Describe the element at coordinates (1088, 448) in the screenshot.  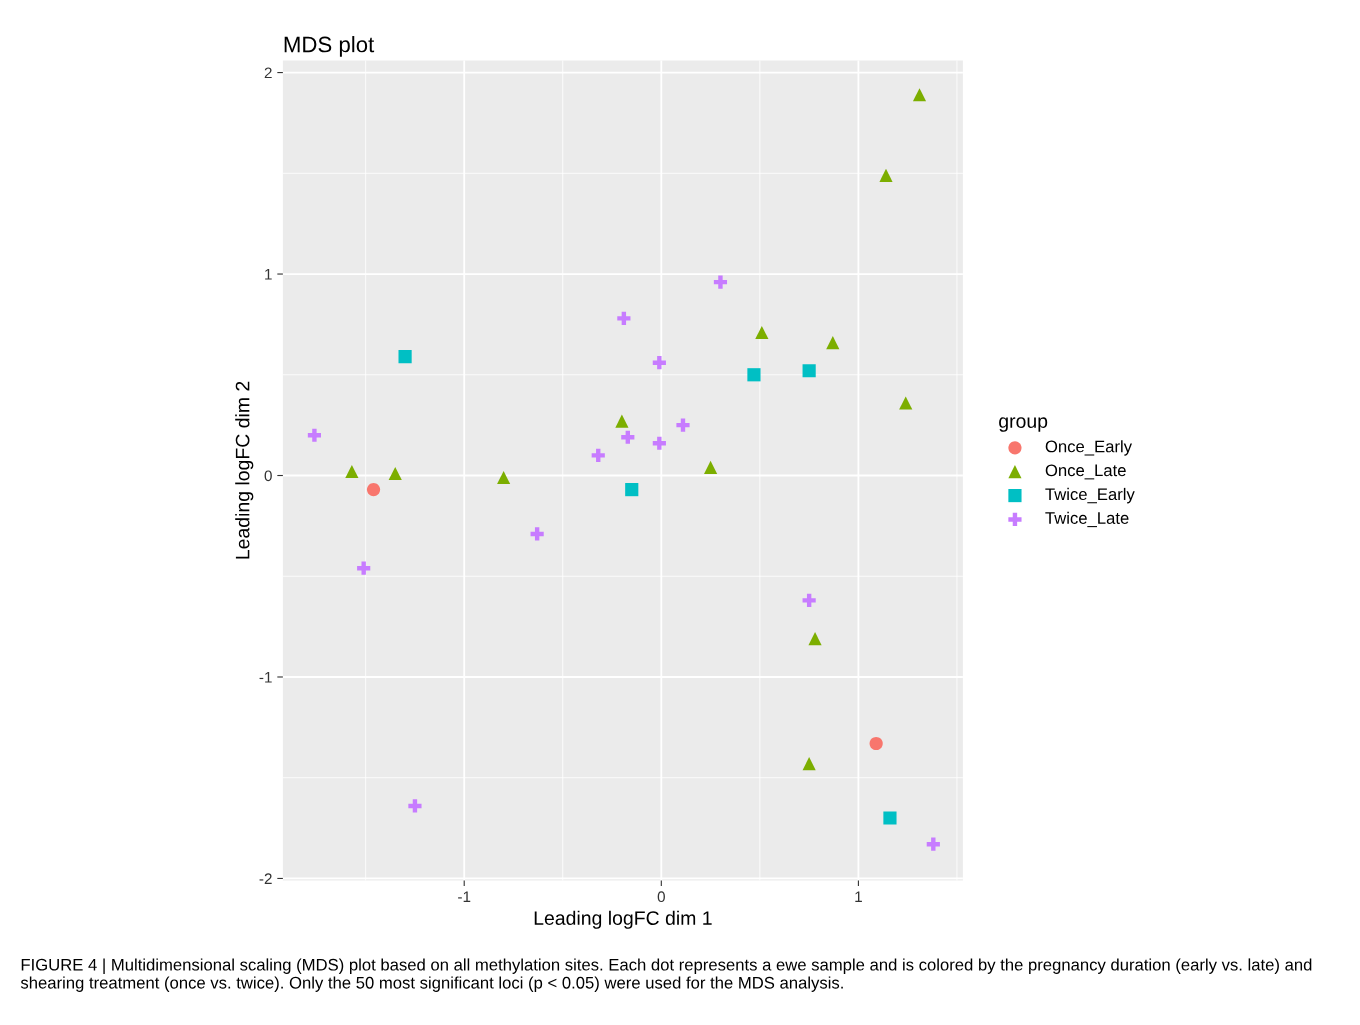
I see `legend-label: Once_Early` at that location.